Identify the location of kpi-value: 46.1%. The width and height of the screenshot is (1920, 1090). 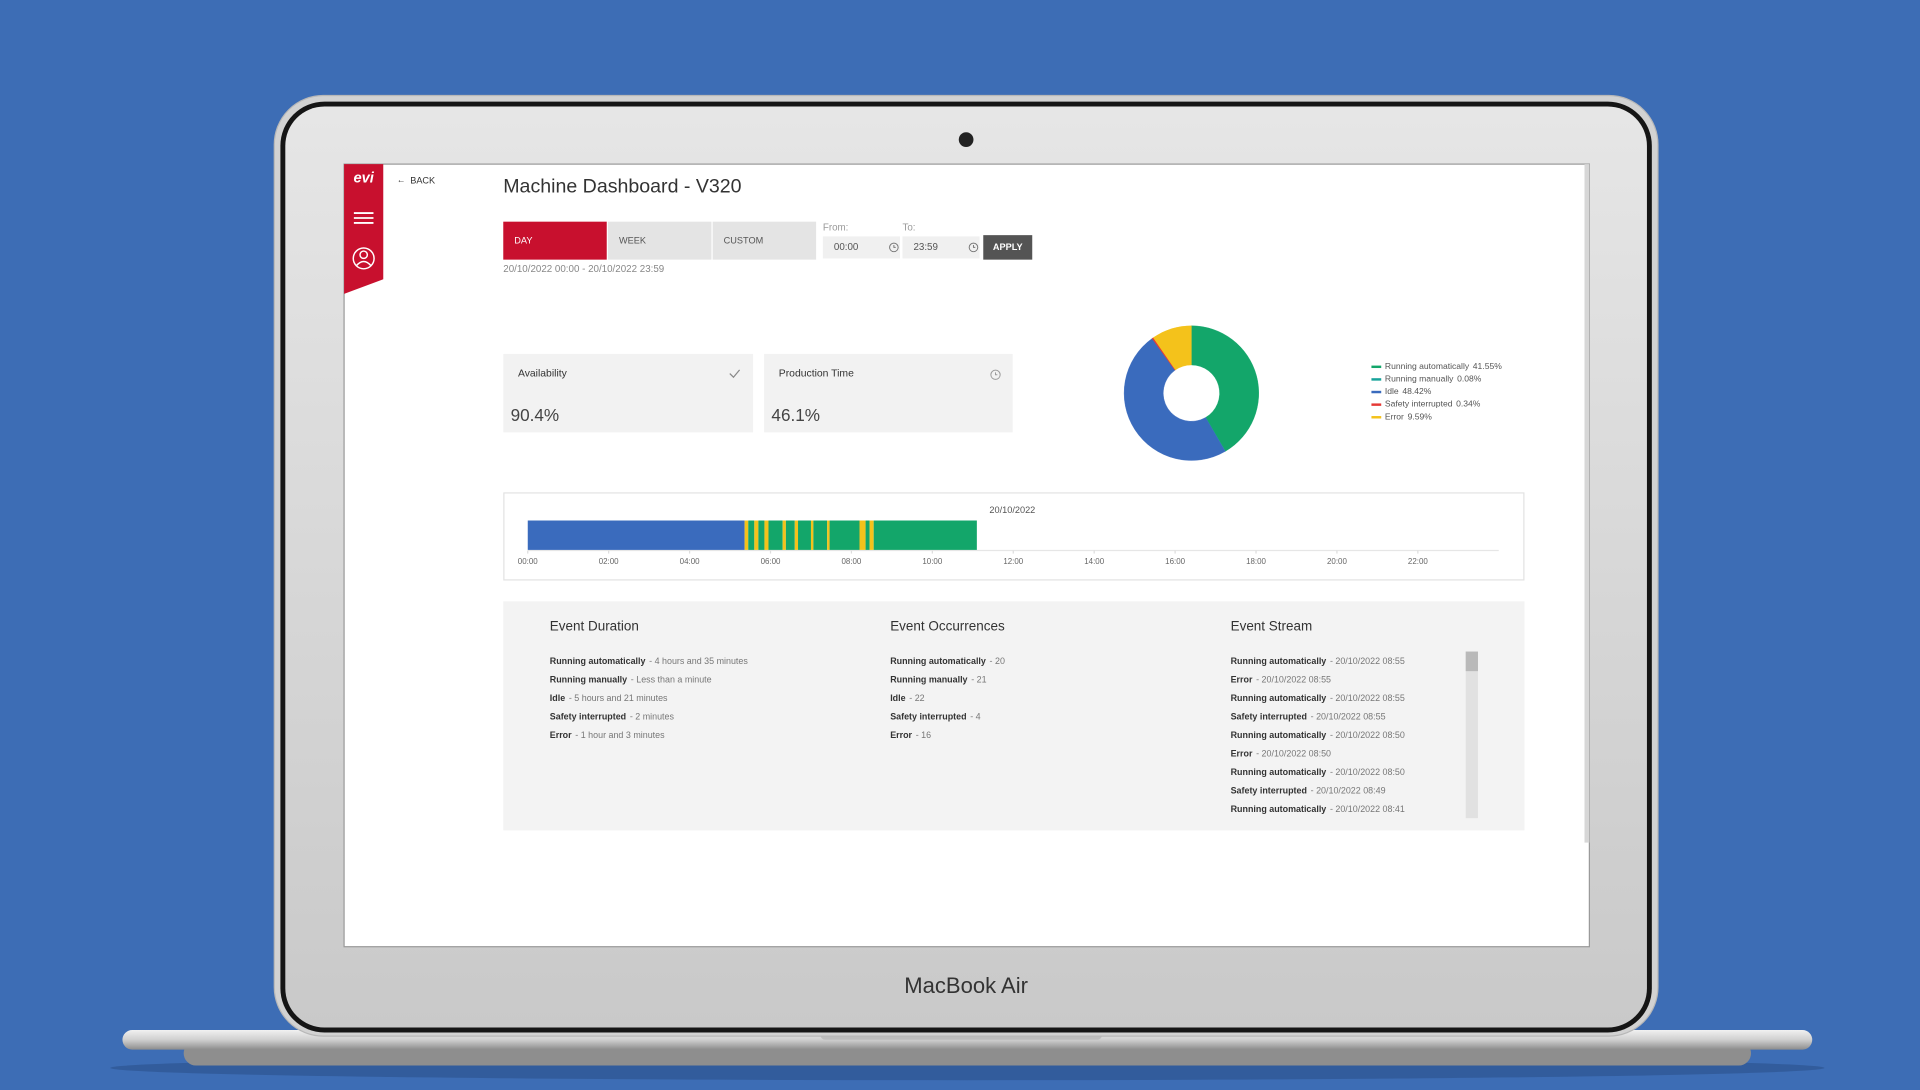
(795, 415).